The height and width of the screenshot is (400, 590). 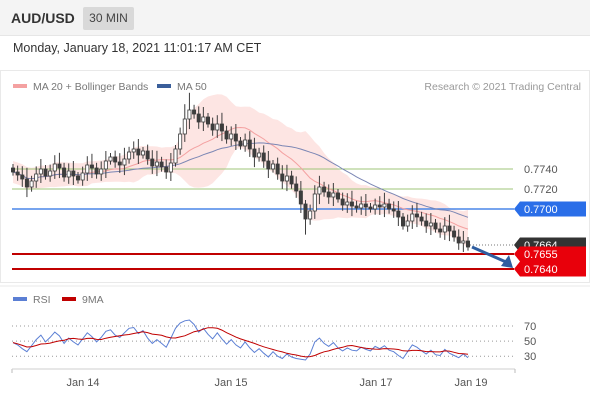 I want to click on x-tick-label: Jan 15, so click(x=230, y=383).